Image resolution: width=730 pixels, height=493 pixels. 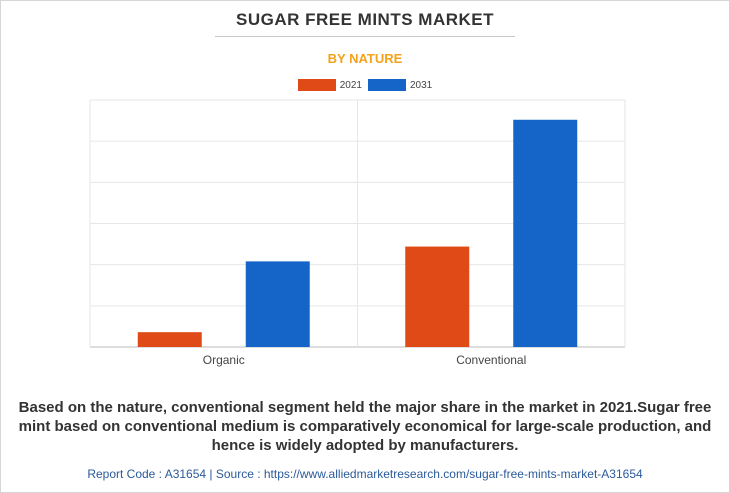 I want to click on legend-label-2021: 2021, so click(x=350, y=85).